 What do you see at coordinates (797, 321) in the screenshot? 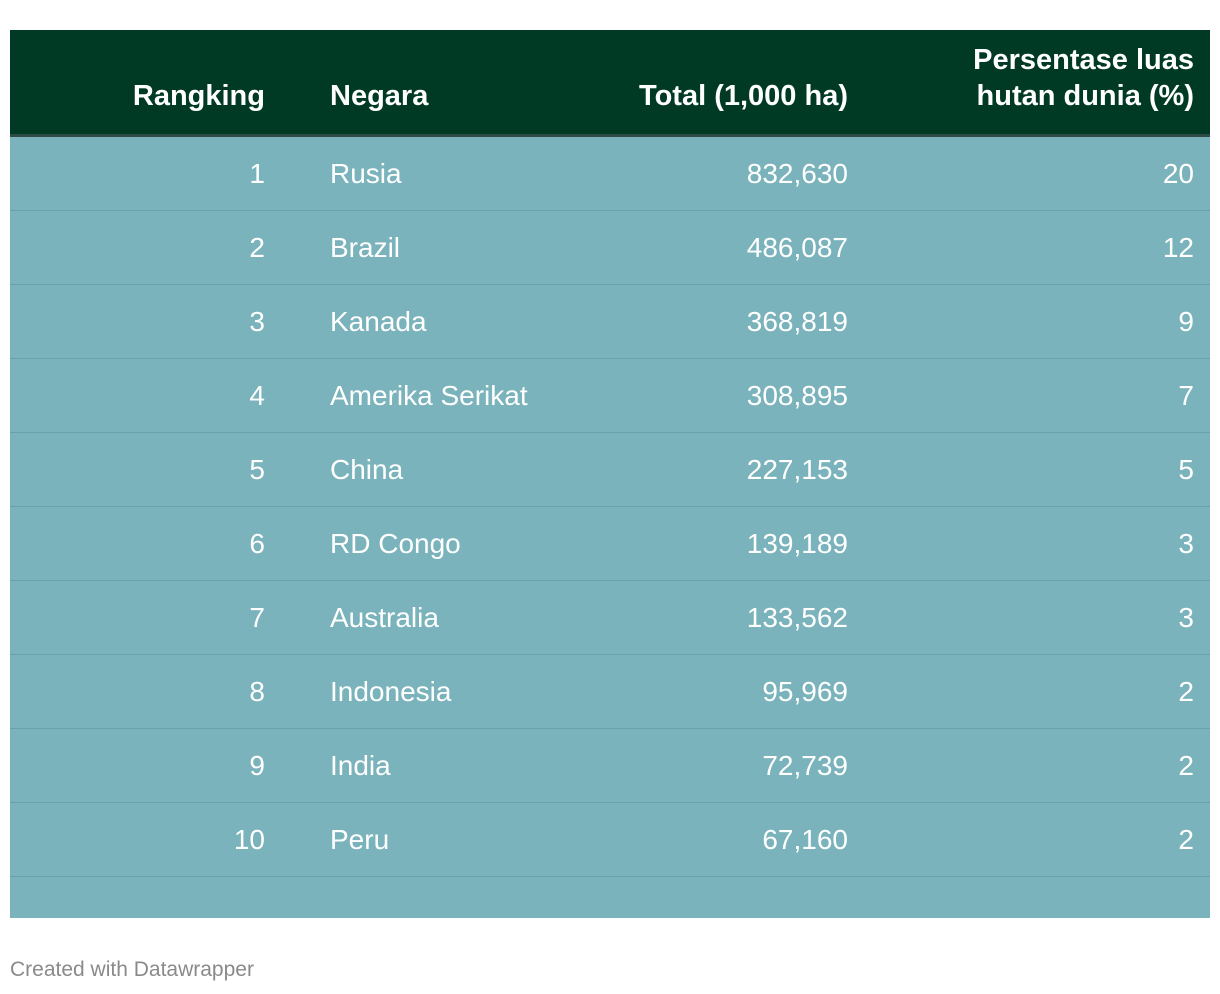
I see `total-cell: 368,819` at bounding box center [797, 321].